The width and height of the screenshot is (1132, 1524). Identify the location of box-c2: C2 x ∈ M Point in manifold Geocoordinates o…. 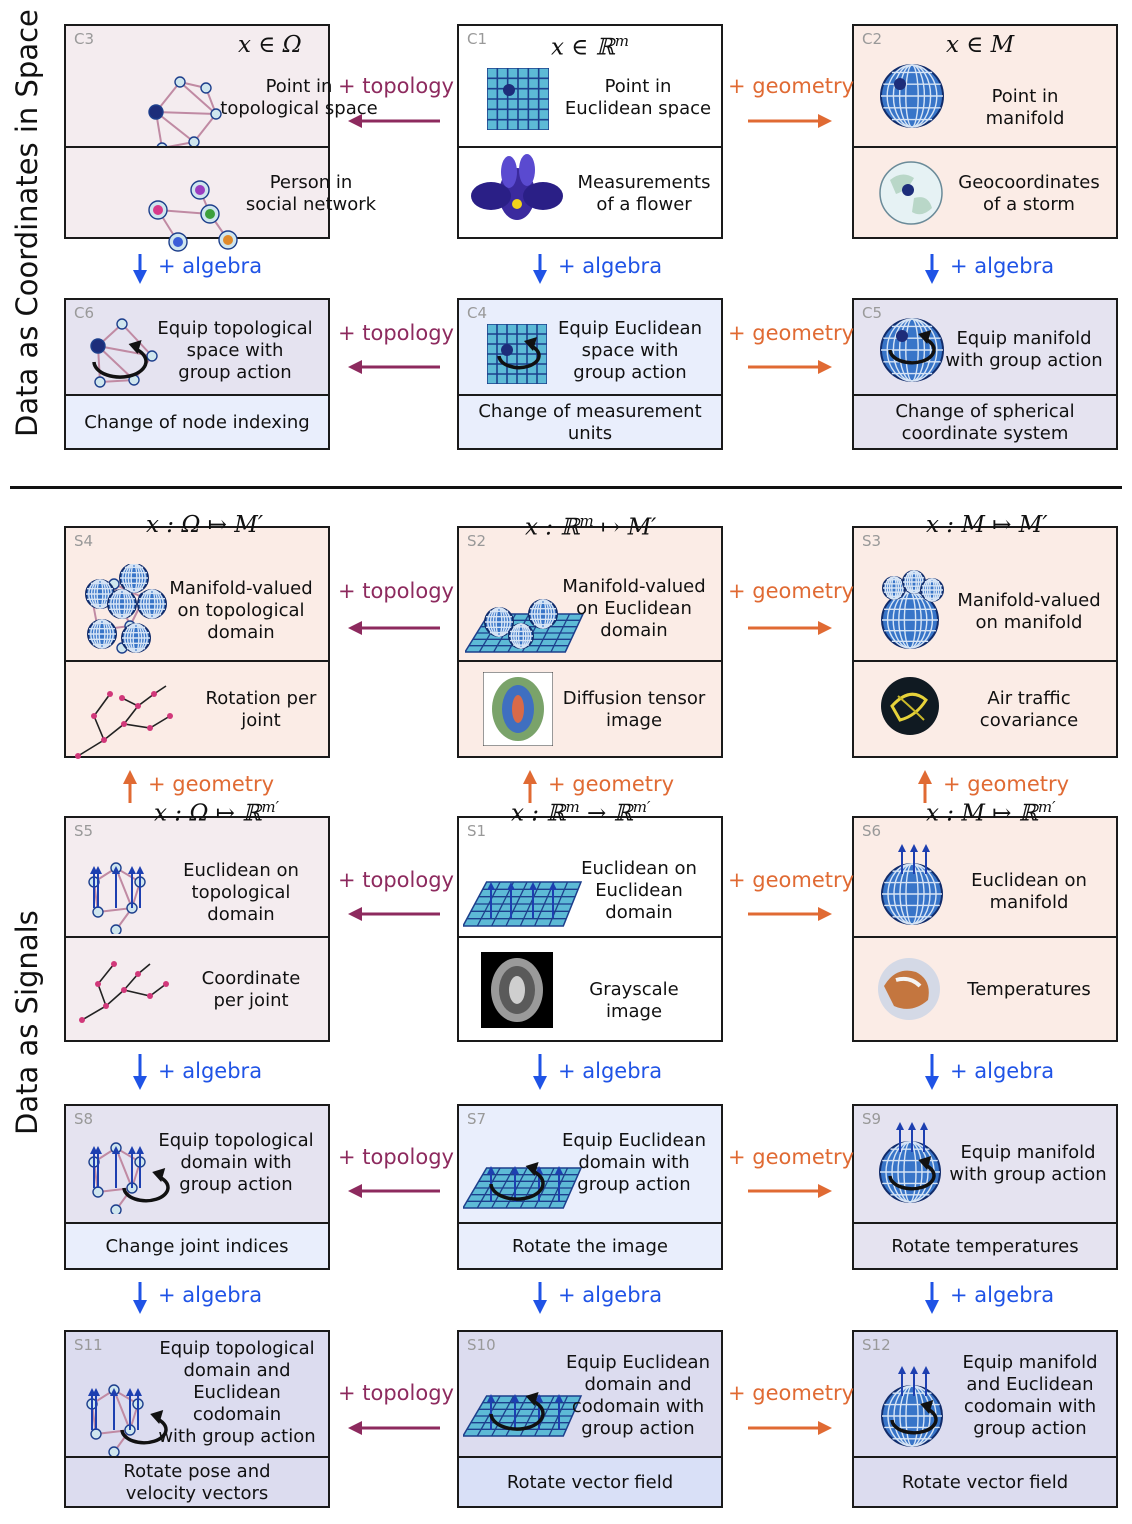
(985, 131).